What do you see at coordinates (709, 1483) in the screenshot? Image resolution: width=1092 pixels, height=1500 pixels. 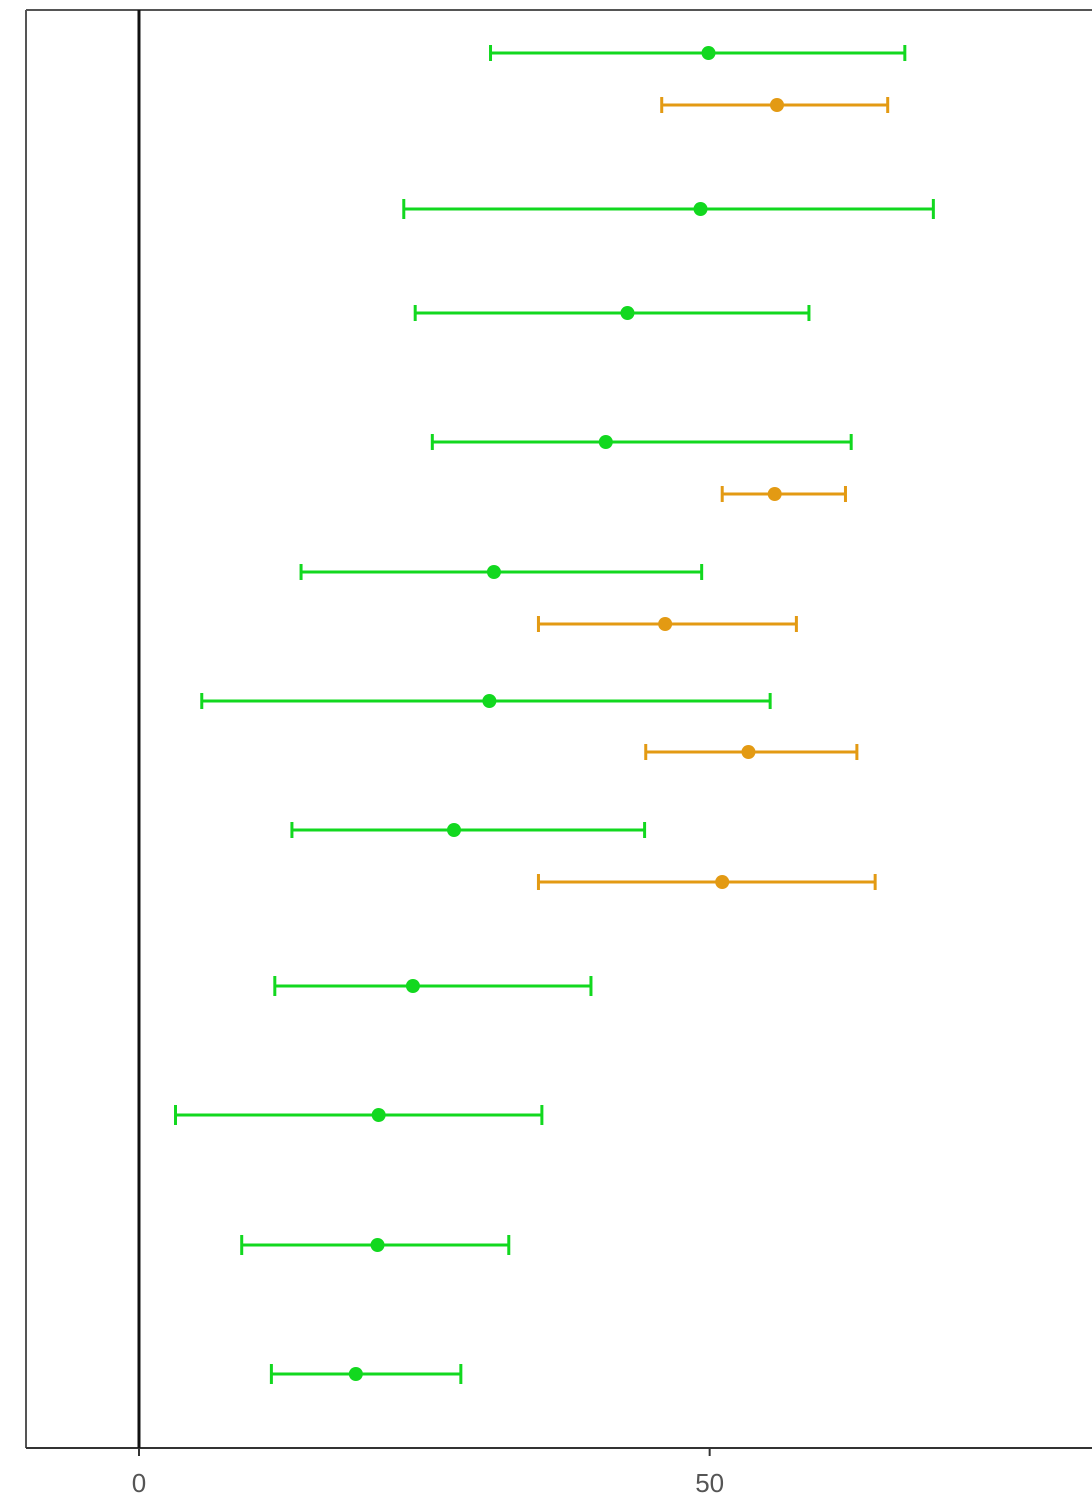 I see `x-tick-label: 50` at bounding box center [709, 1483].